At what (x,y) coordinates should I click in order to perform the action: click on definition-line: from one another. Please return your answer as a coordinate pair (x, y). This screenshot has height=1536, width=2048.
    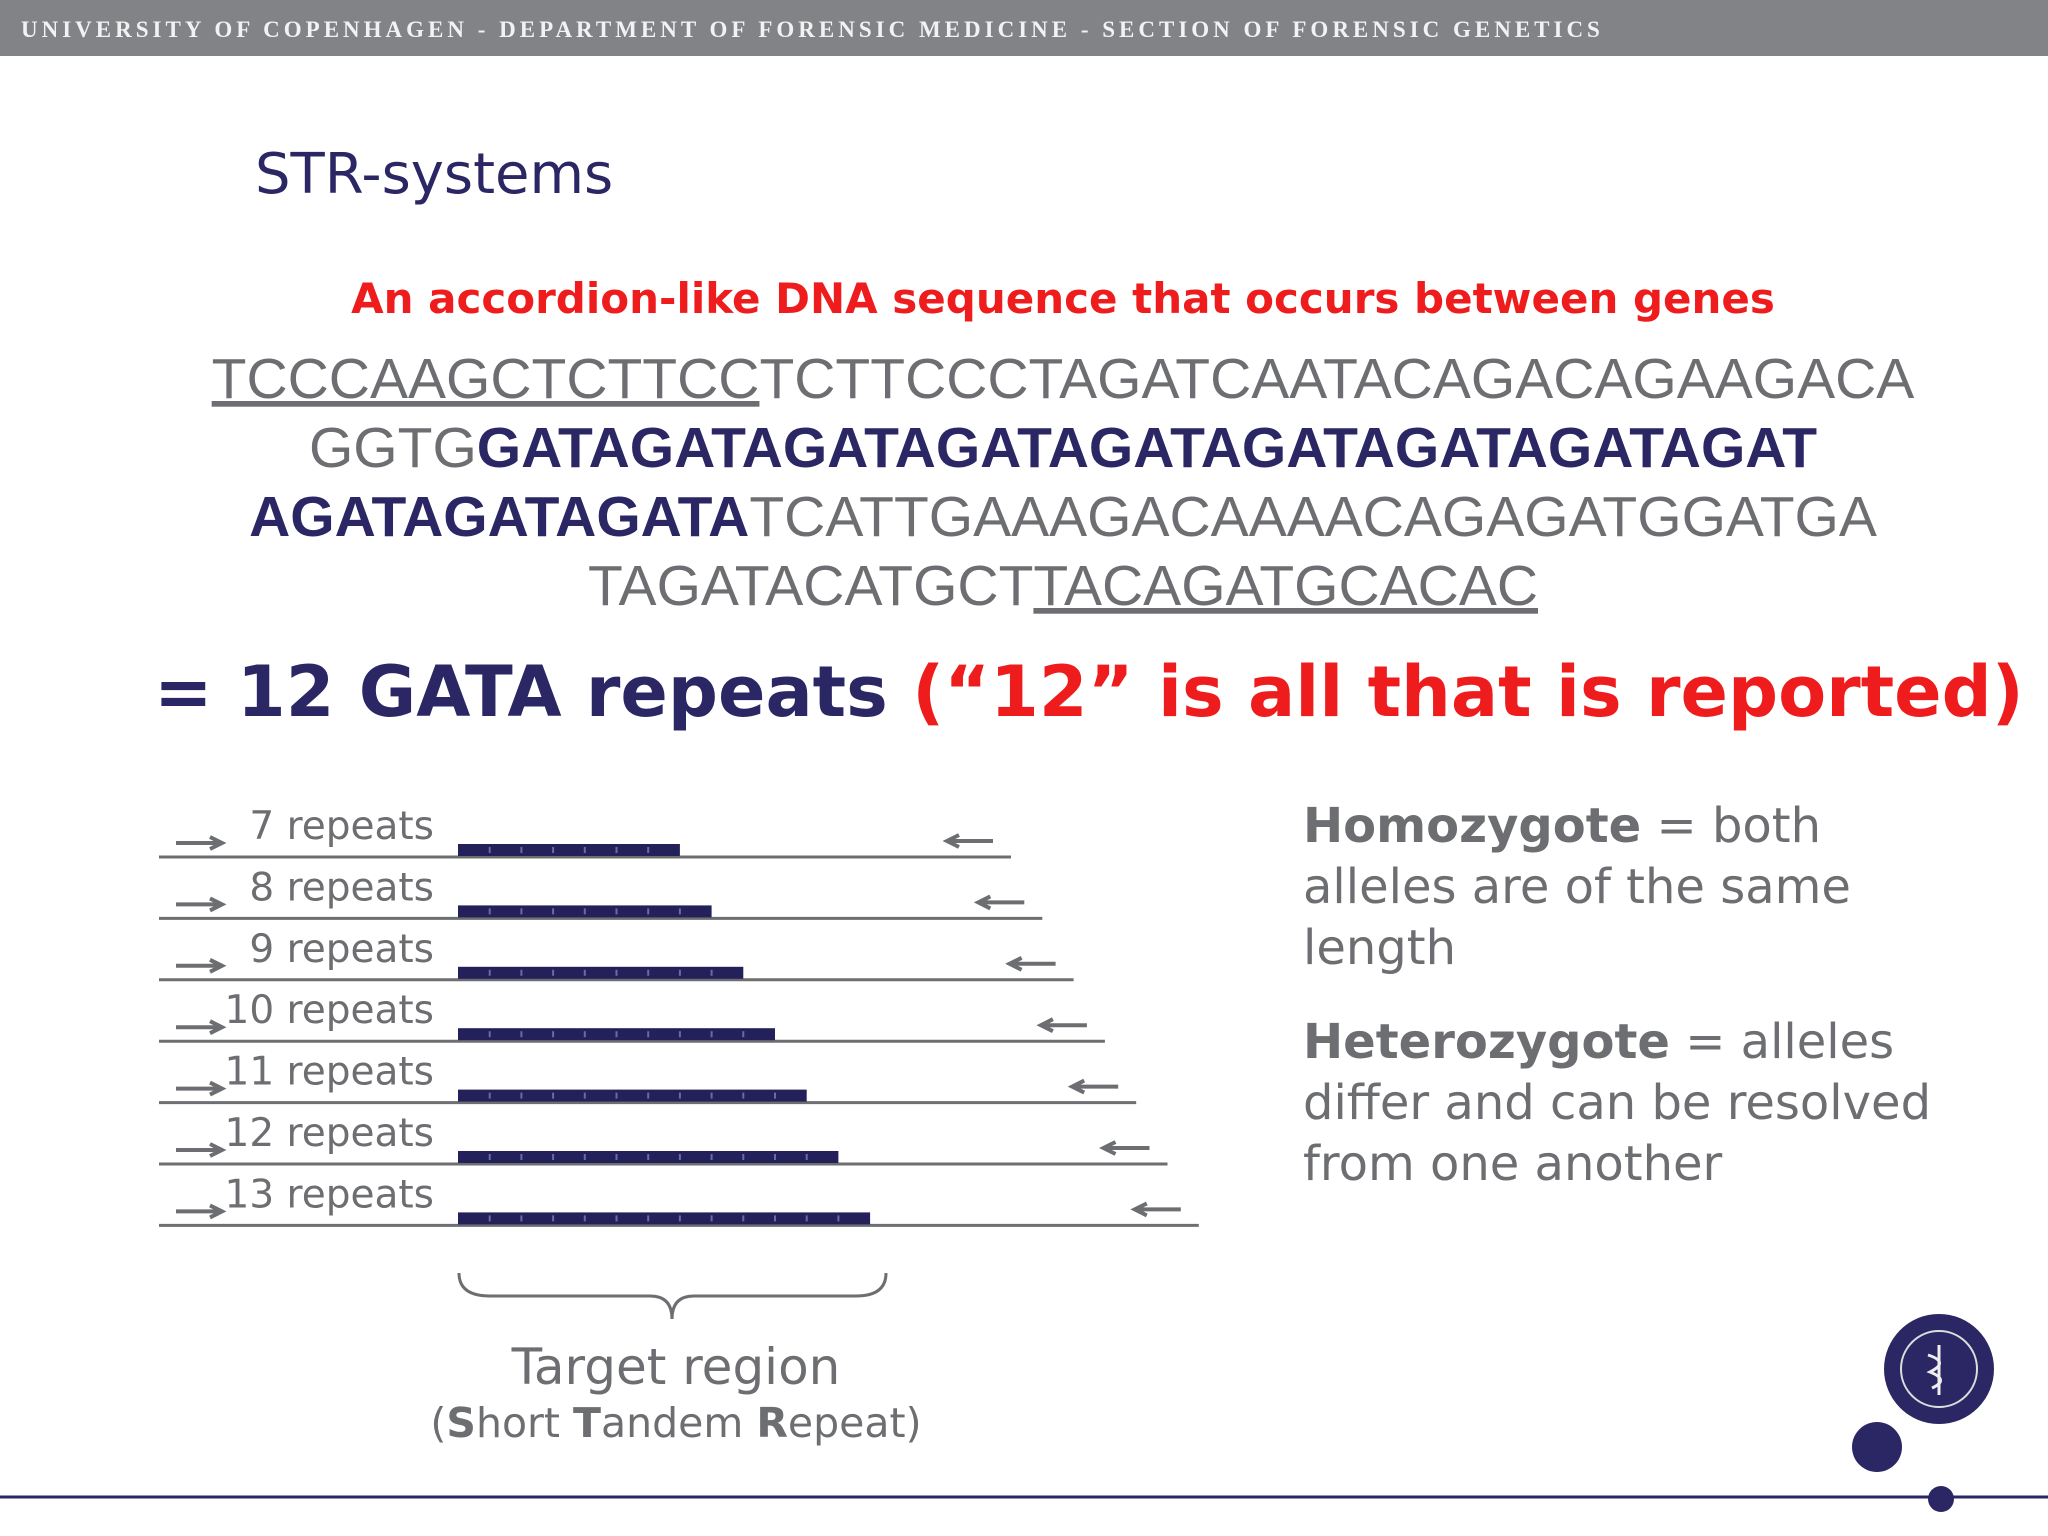
    Looking at the image, I should click on (1513, 1164).